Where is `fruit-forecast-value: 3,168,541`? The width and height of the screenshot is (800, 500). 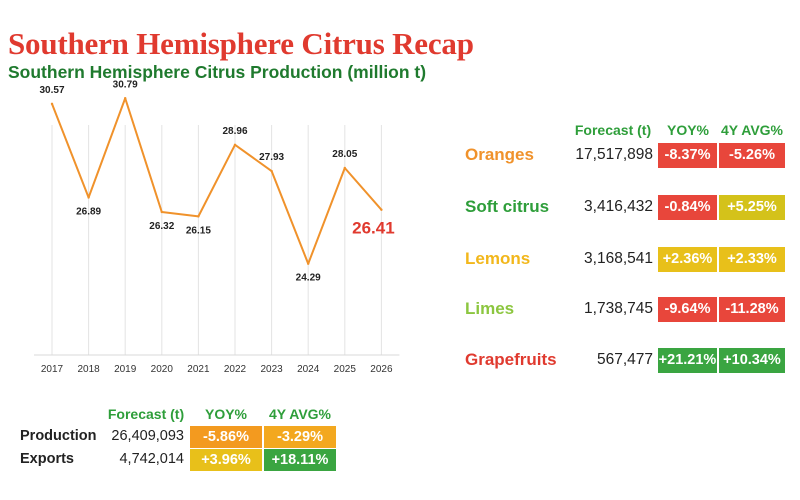
fruit-forecast-value: 3,168,541 is located at coordinates (618, 258).